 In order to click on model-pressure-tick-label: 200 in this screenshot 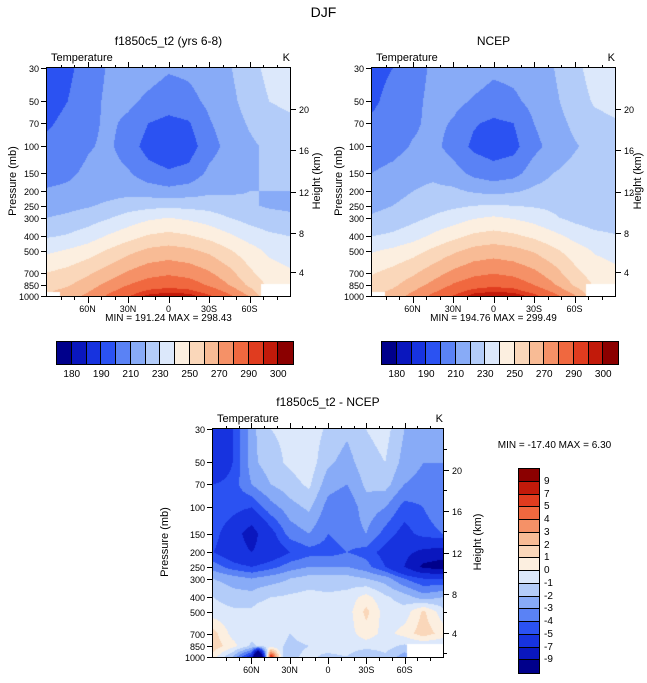, I will do `click(31, 192)`.